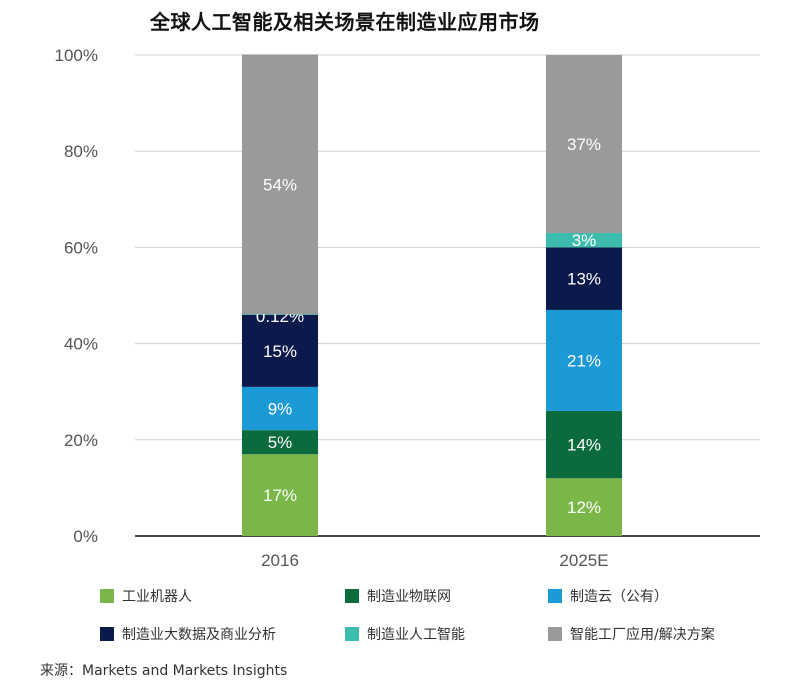 This screenshot has width=794, height=692. I want to click on legend-label: 智能工厂应用/解决方案, so click(642, 635).